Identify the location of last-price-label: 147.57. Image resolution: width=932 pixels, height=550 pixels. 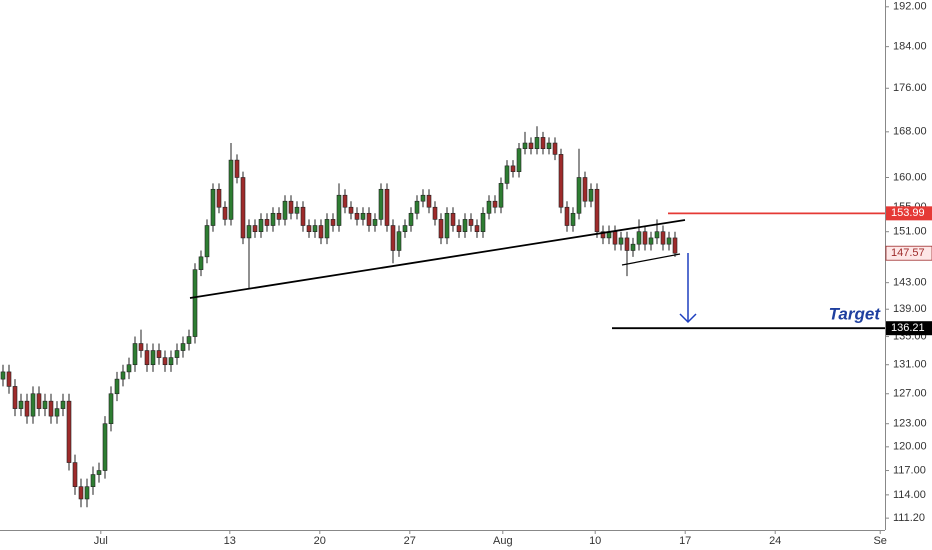
(908, 253).